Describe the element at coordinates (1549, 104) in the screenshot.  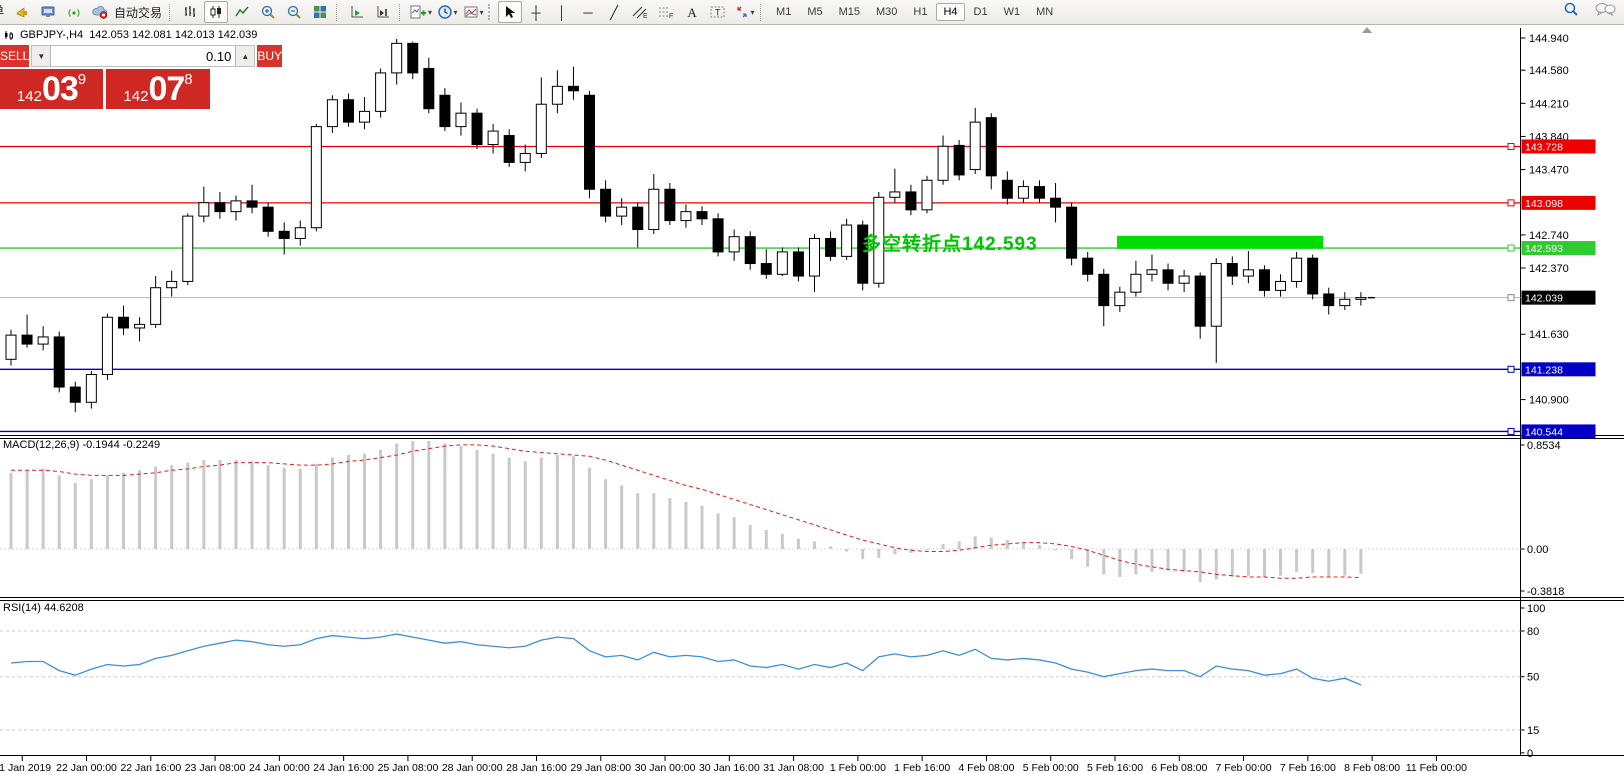
I see `svg-text: 144.210` at that location.